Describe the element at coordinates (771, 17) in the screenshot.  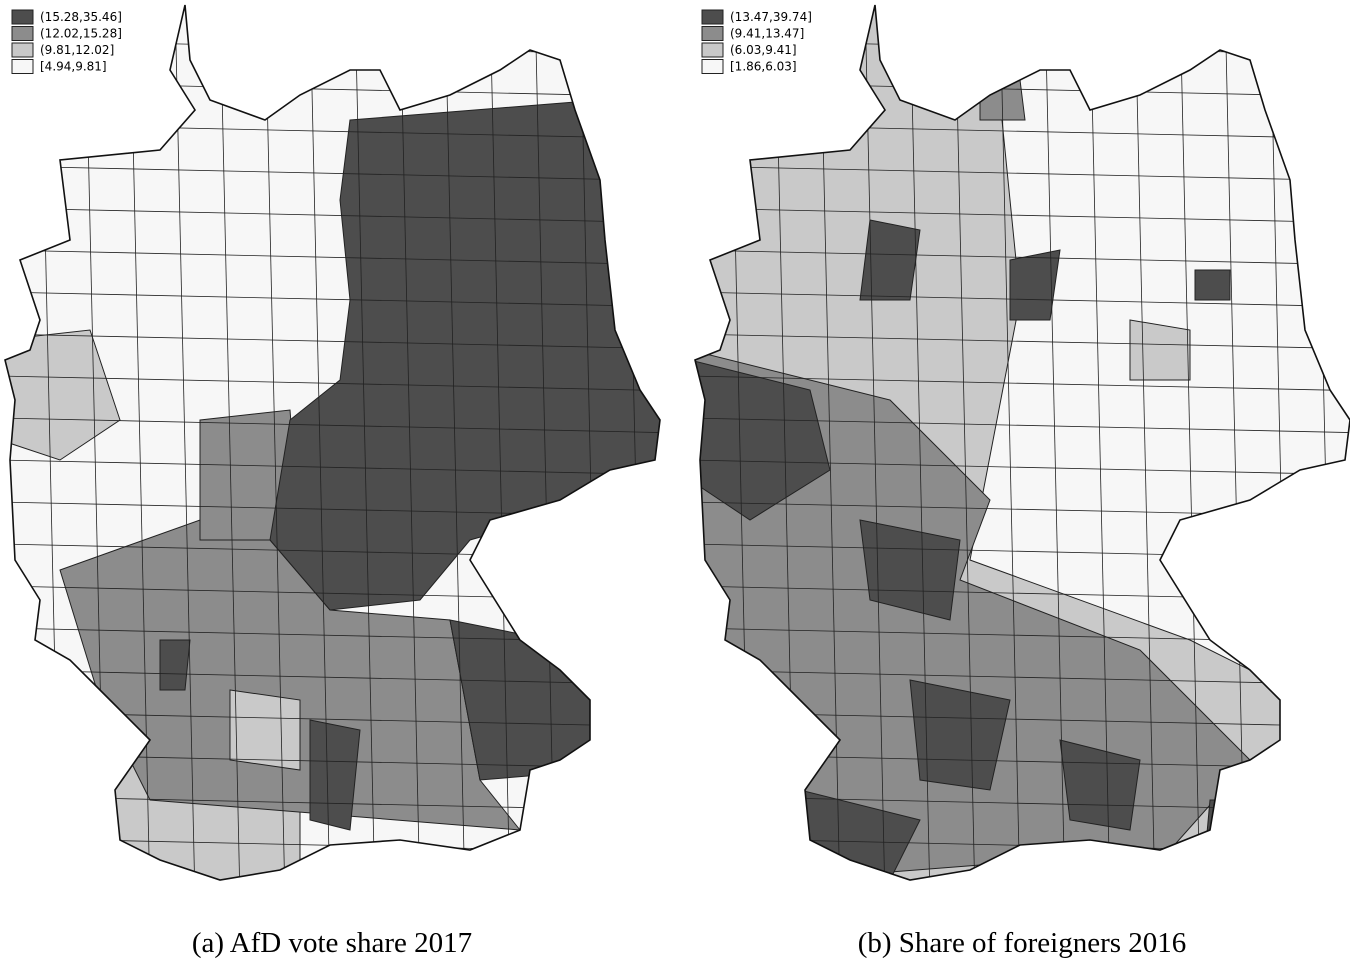
I see `legend-label: (13.47,39.74]` at that location.